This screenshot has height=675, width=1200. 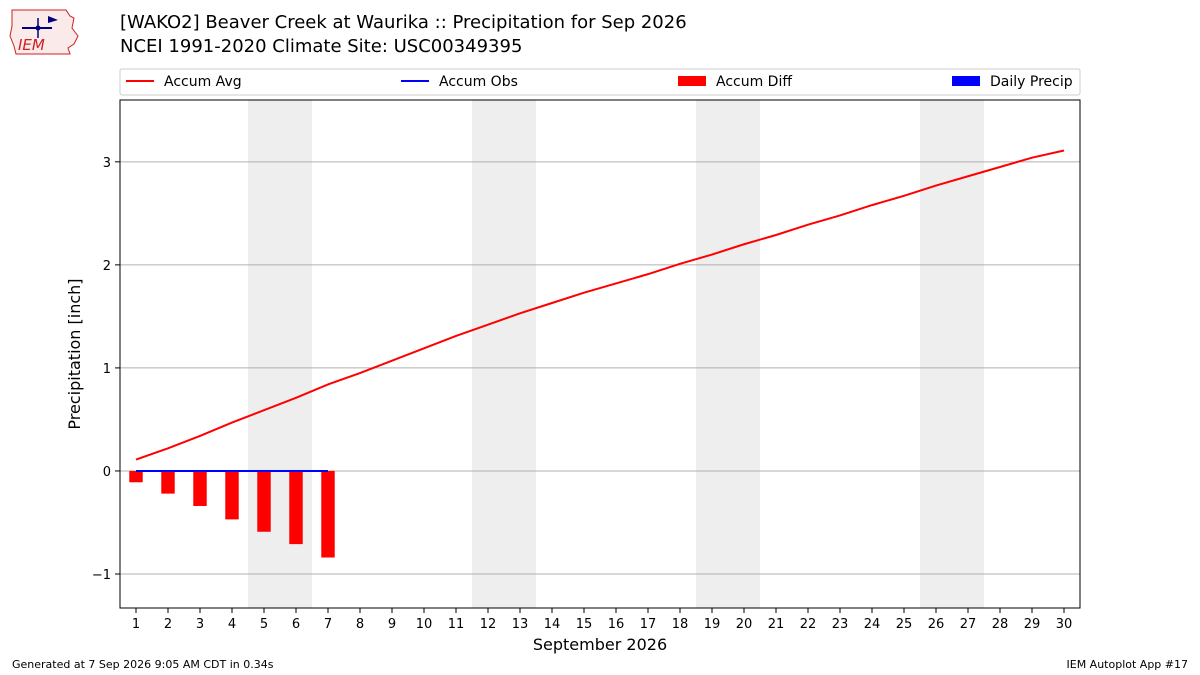 I want to click on vane-hub, so click(x=38, y=28).